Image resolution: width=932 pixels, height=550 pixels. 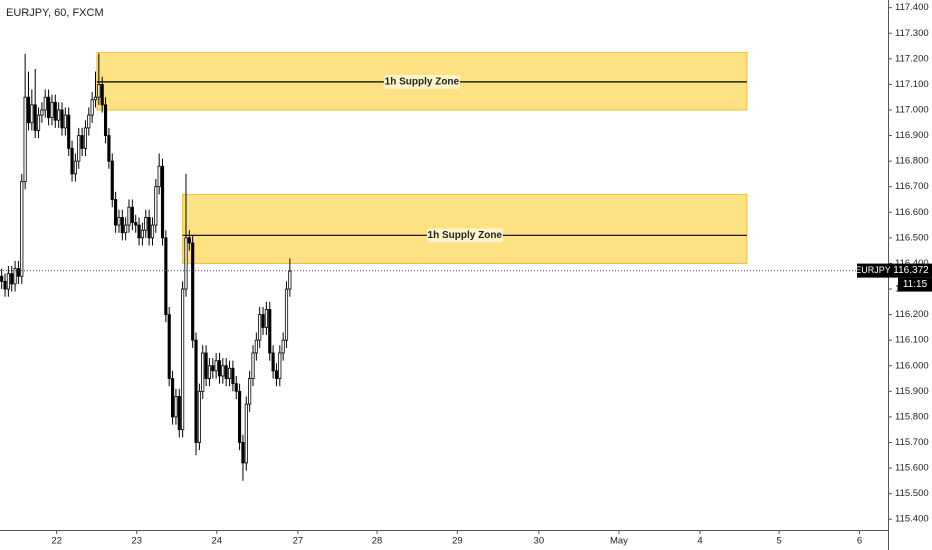 I want to click on zone-label-bg, so click(x=464, y=235).